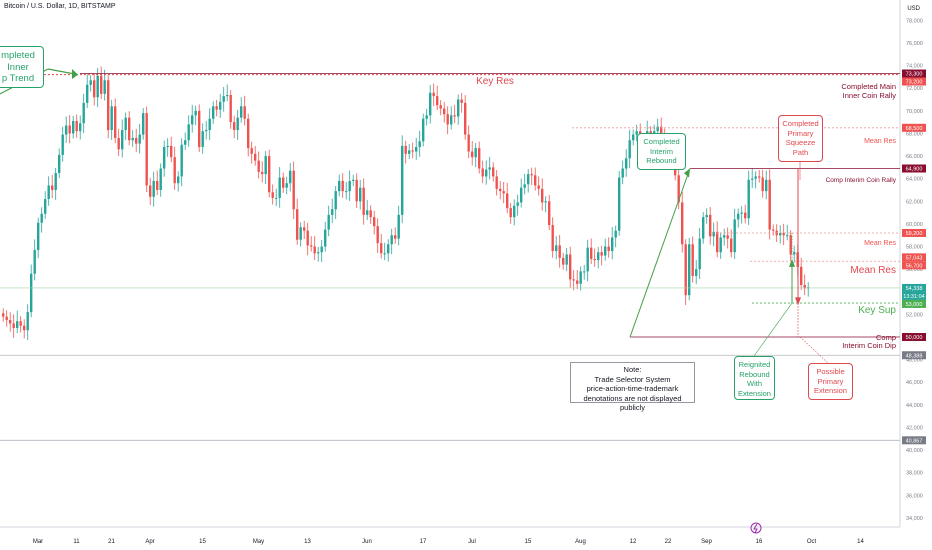  What do you see at coordinates (914, 44) in the screenshot?
I see `y-tick-label: 76,000` at bounding box center [914, 44].